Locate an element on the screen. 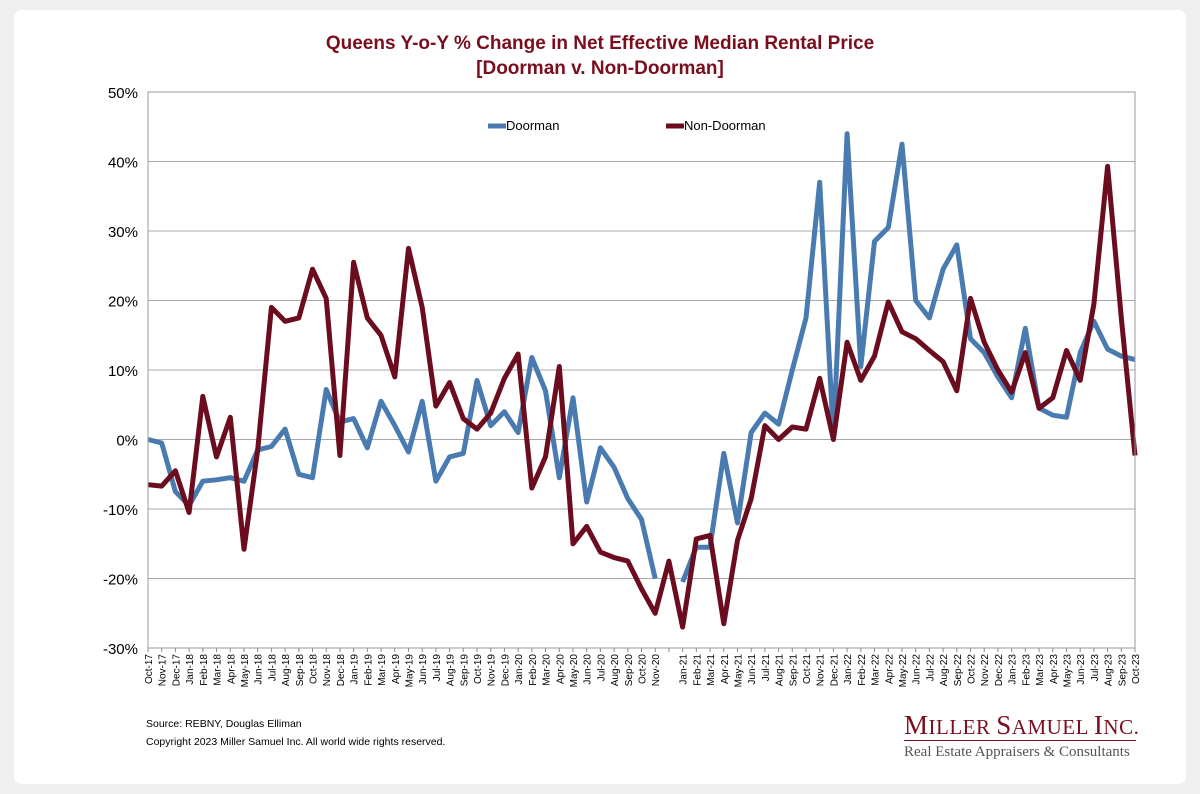  y-tick-label: 50% is located at coordinates (123, 93).